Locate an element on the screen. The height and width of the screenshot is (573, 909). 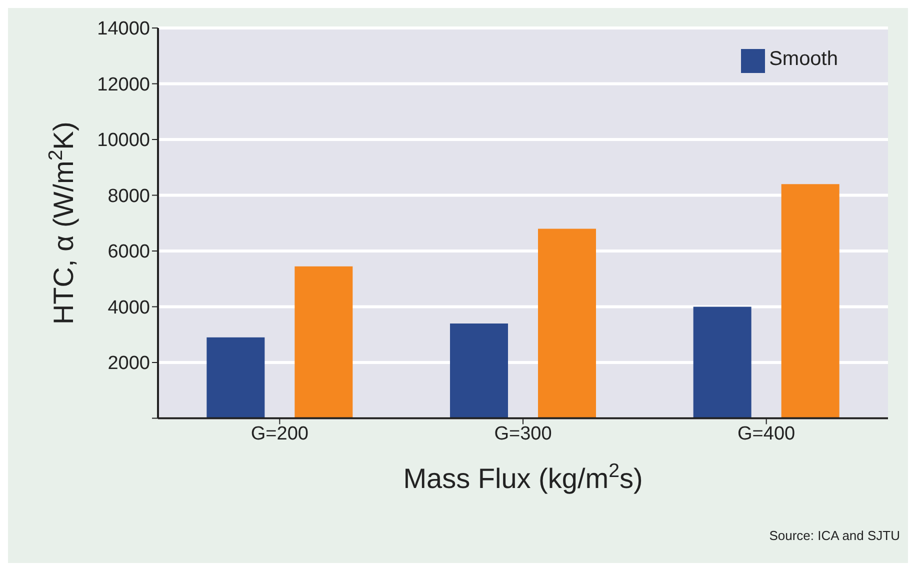
y-tick-label: 14000 is located at coordinates (123, 29).